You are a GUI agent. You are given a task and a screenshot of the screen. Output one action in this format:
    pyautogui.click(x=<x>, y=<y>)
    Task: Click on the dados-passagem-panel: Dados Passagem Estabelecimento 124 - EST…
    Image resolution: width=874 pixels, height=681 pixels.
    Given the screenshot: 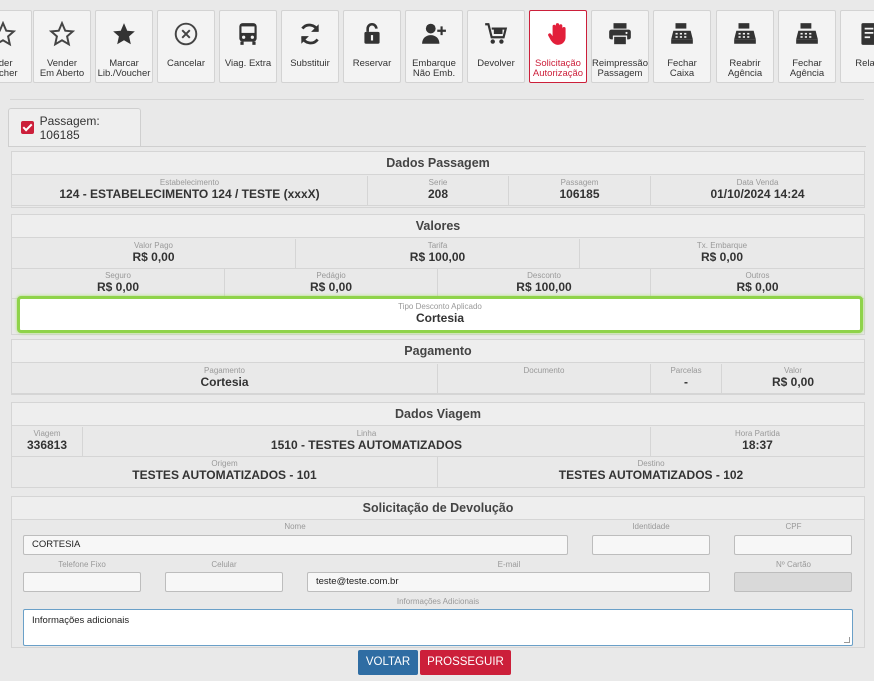 What is the action you would take?
    pyautogui.click(x=438, y=179)
    